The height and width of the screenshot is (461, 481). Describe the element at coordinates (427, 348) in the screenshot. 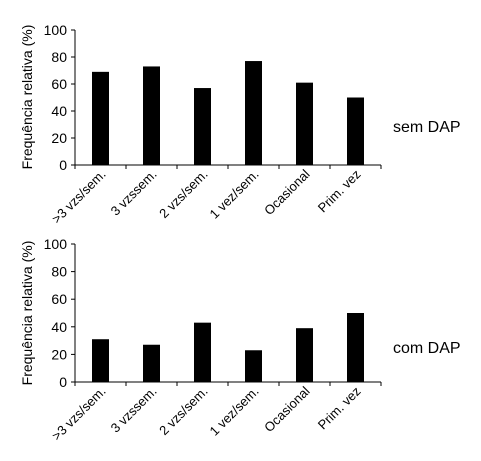

I see `series-annotation: com DAP` at that location.